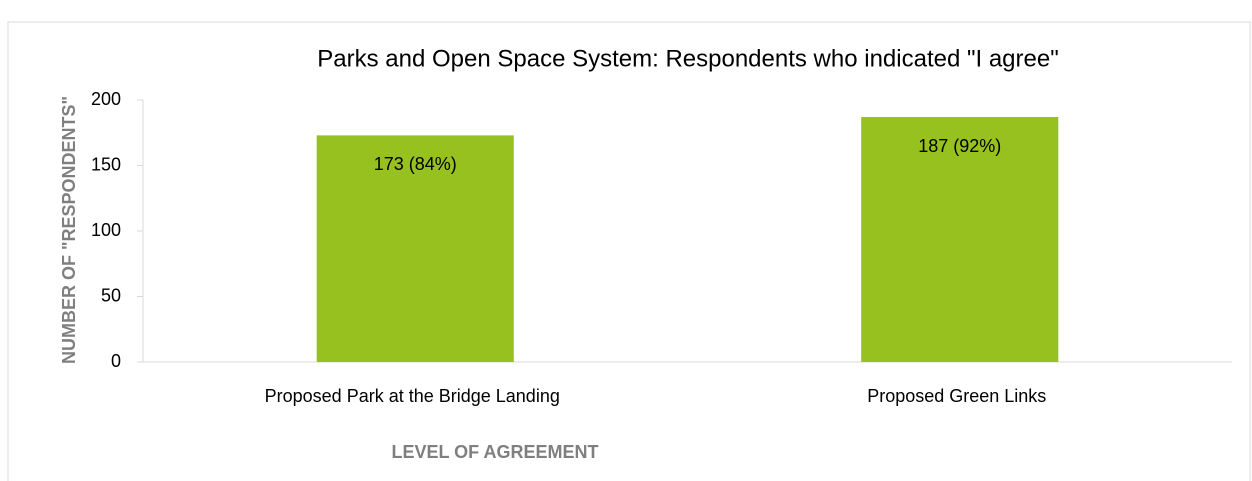 This screenshot has width=1252, height=481. What do you see at coordinates (956, 396) in the screenshot?
I see `x-tick-label: Proposed Green Links` at bounding box center [956, 396].